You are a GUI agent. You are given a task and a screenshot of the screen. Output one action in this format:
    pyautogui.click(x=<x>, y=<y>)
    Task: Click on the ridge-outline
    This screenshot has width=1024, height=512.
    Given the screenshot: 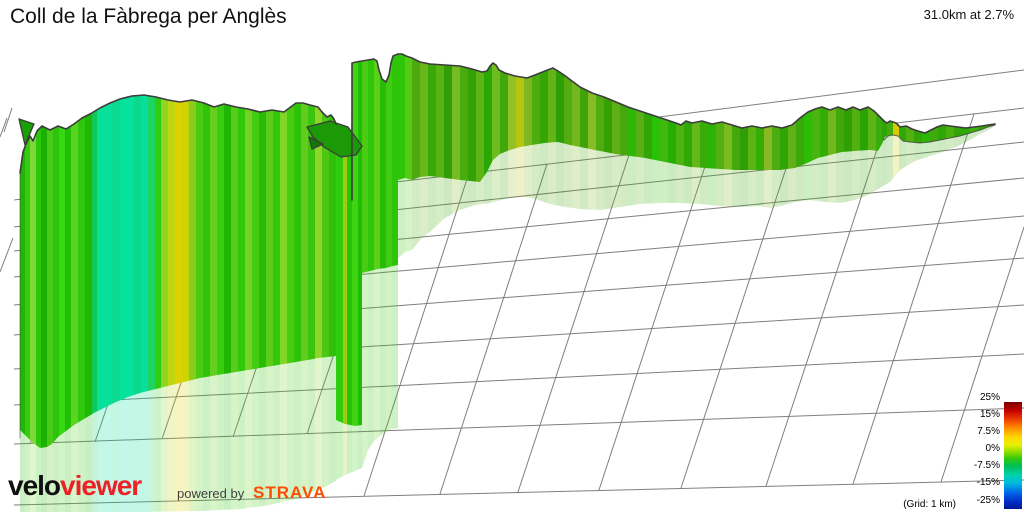 What is the action you would take?
    pyautogui.click(x=939, y=134)
    